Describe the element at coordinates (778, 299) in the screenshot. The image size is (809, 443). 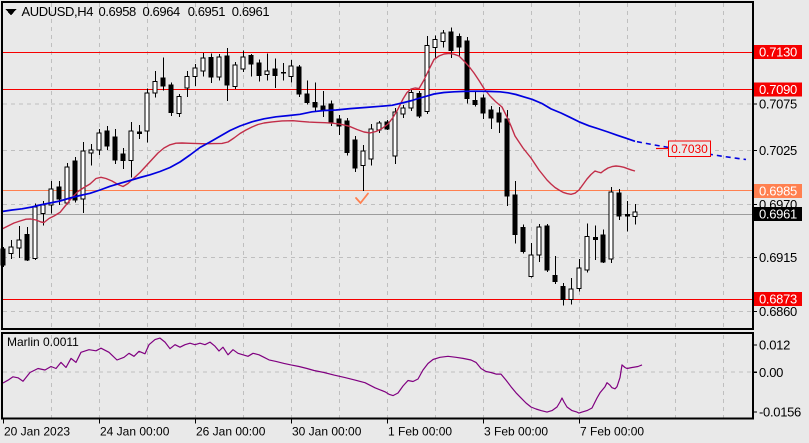
I see `svg-text: 0.6873` at that location.